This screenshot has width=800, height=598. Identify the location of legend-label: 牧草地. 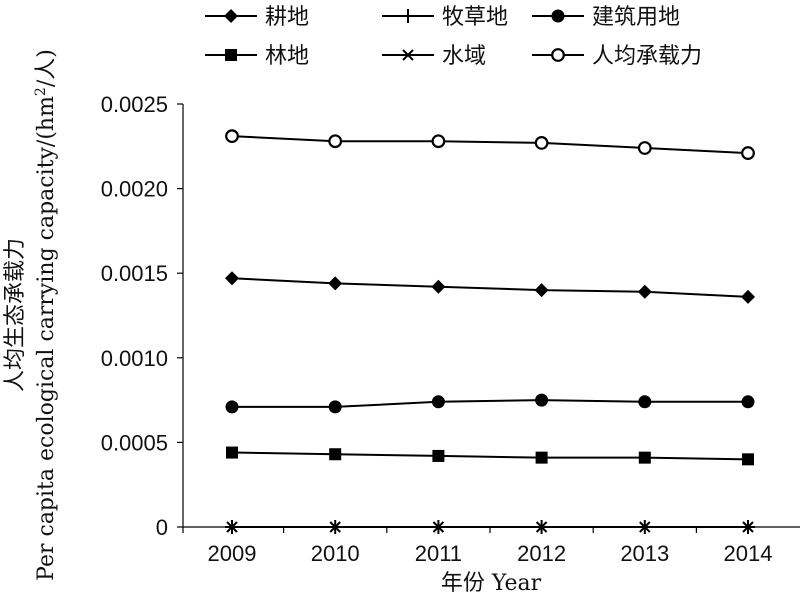
(475, 17).